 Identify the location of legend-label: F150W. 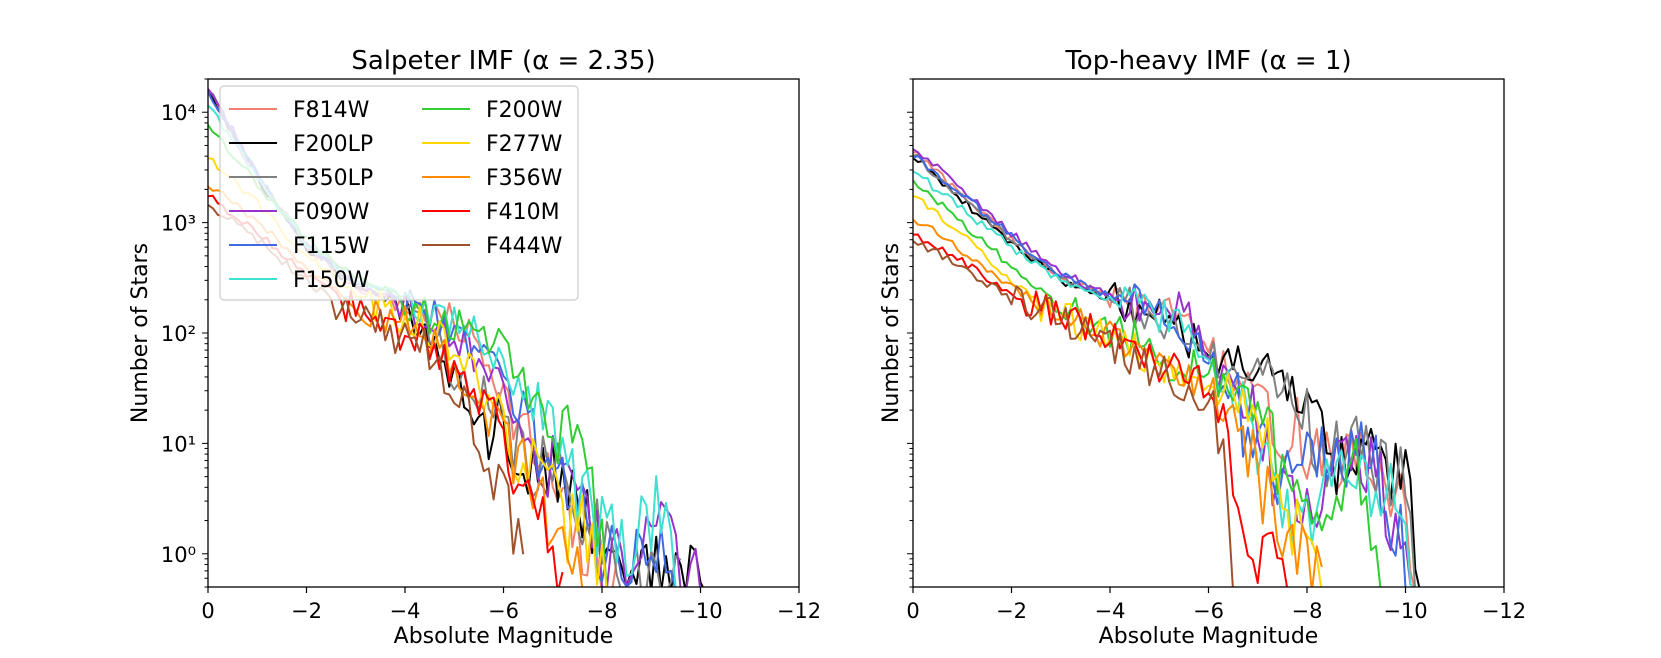
(331, 280).